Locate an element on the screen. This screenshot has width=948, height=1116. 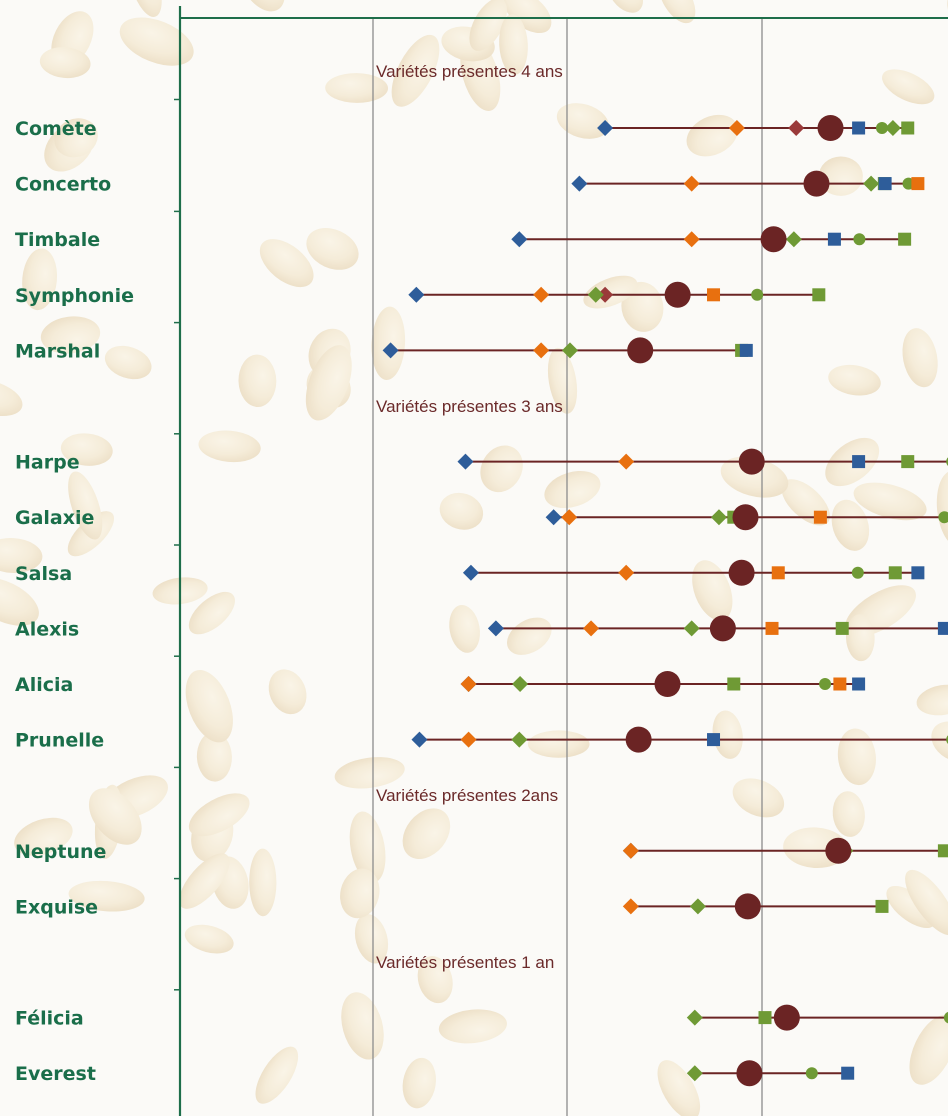
category-label: Marshal is located at coordinates (57, 351).